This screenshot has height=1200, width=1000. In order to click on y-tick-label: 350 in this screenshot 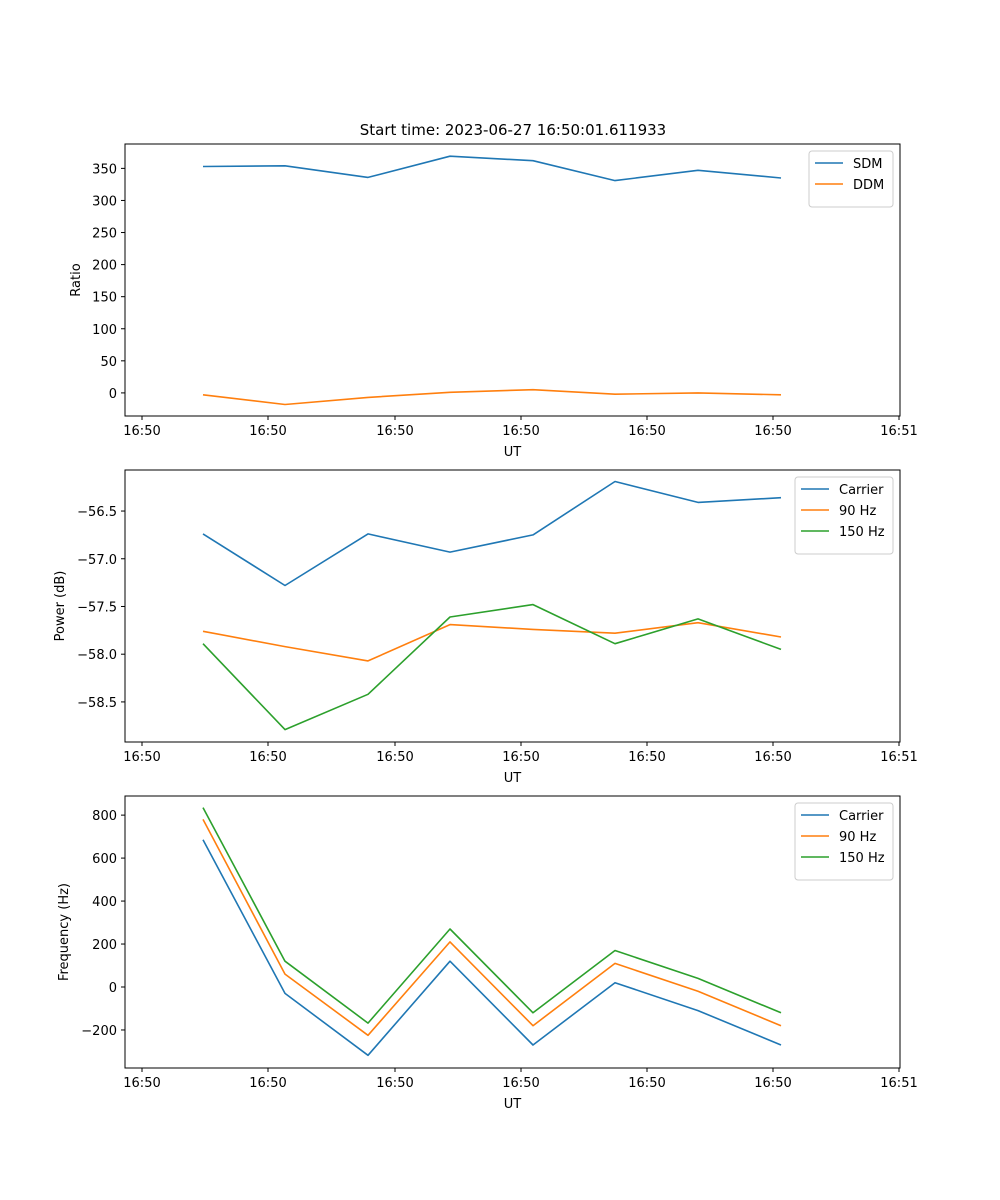, I will do `click(104, 169)`.